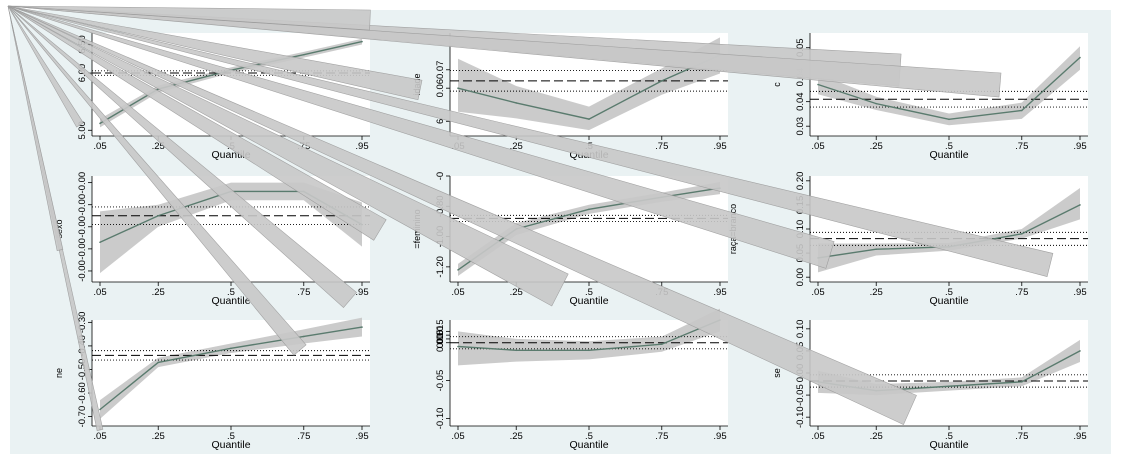  What do you see at coordinates (800, 126) in the screenshot?
I see `y-tick-label: 0.03` at bounding box center [800, 126].